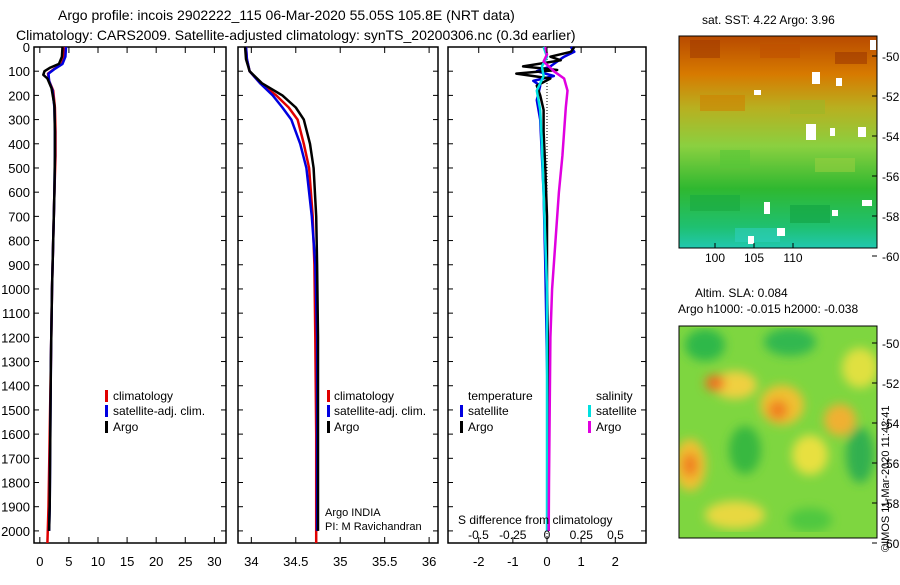 Image resolution: width=900 pixels, height=585 pixels. I want to click on depth-tick-label: 800, so click(19, 241).